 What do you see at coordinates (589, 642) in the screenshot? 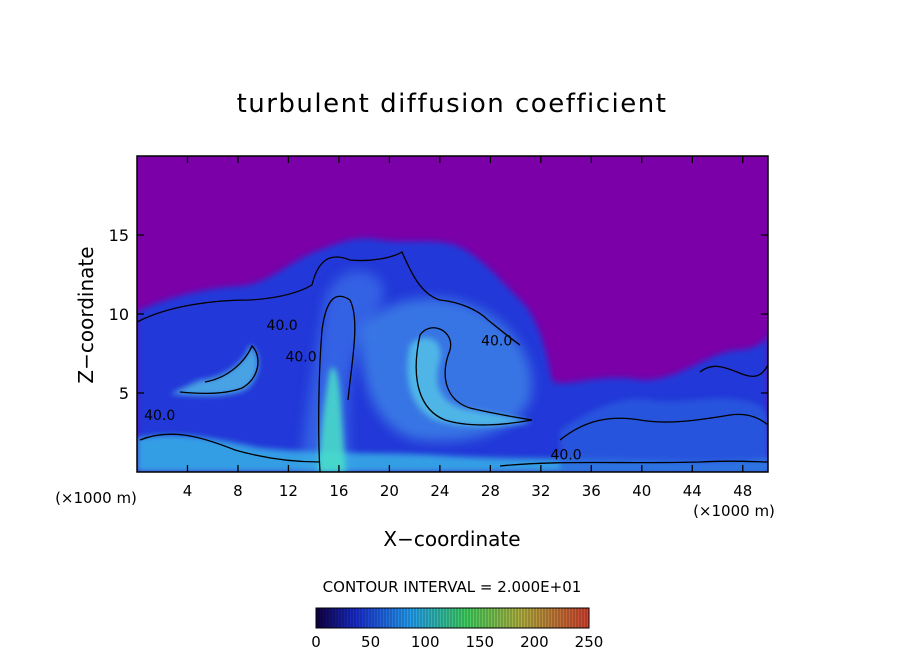
I see `colorbar-tick-label: 250` at bounding box center [589, 642].